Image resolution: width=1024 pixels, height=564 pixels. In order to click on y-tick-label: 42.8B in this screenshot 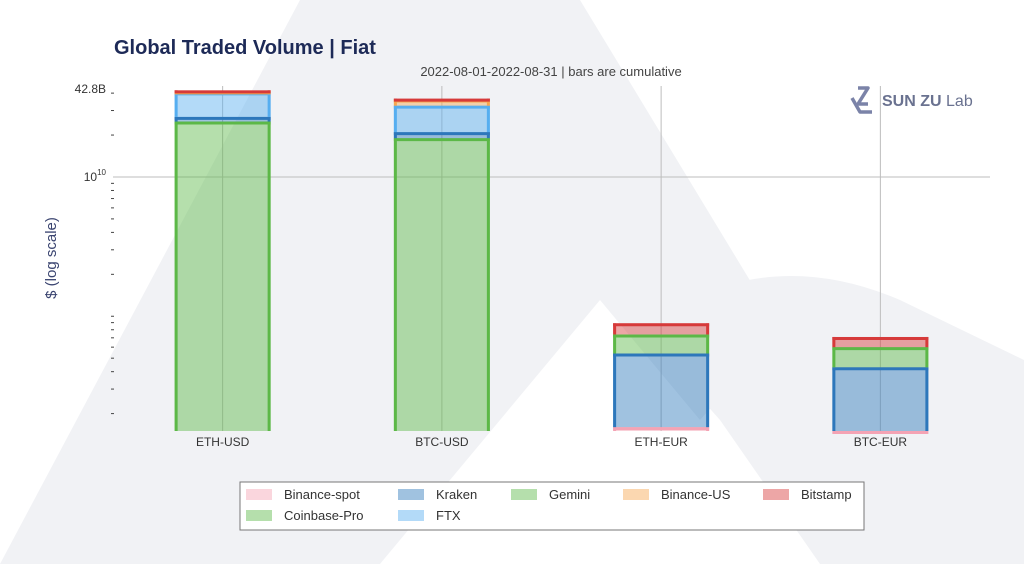, I will do `click(90, 89)`.